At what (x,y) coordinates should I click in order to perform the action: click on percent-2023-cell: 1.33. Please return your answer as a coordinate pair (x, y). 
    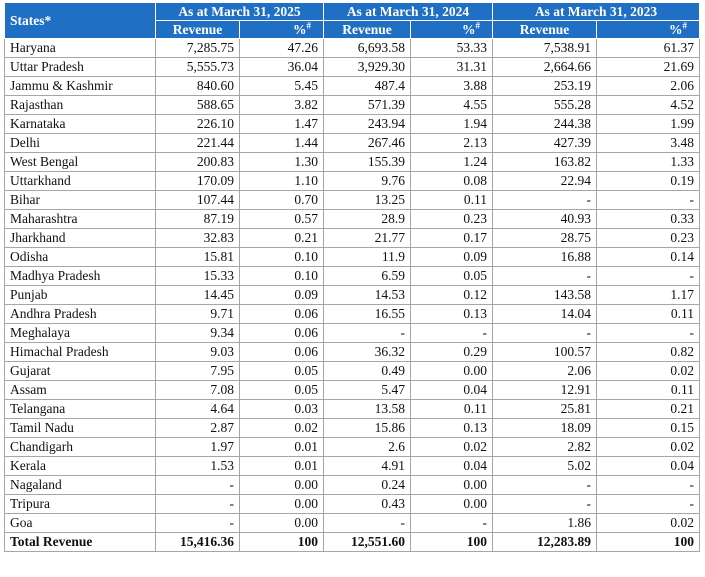
    Looking at the image, I should click on (648, 162).